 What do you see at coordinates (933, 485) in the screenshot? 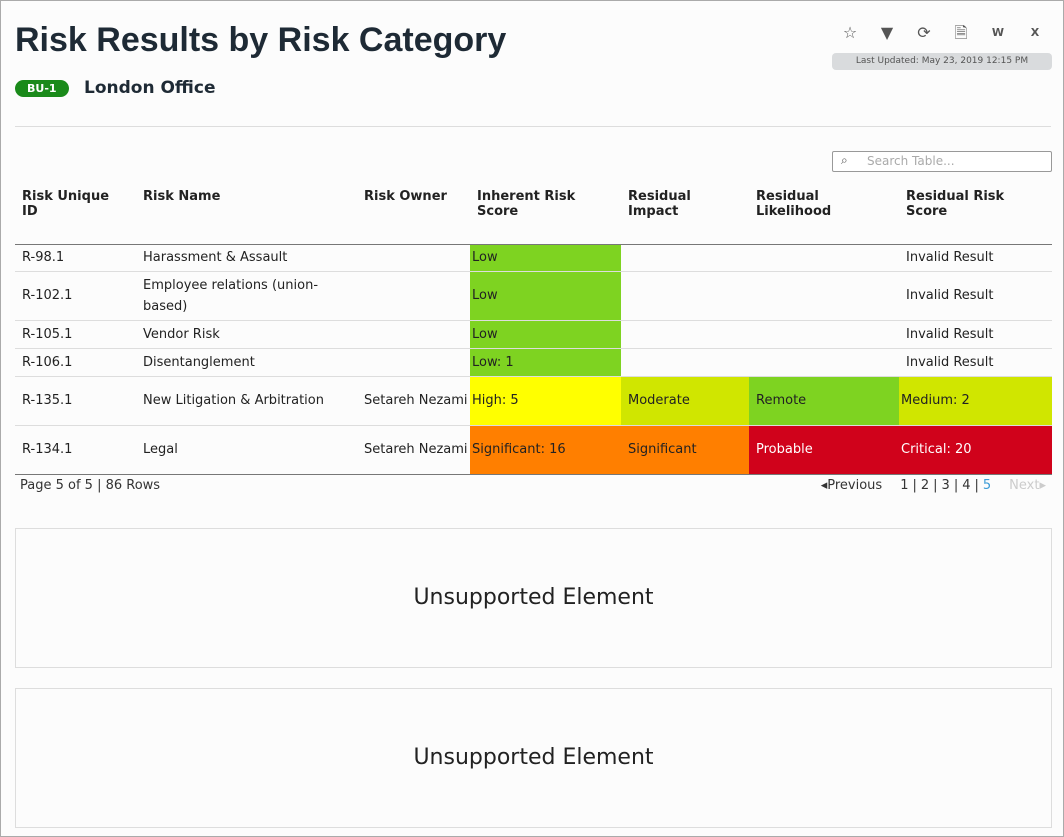
I see `pagination: ◂Previous 1 | 2 | 3 | 4 | 5 Next▸` at bounding box center [933, 485].